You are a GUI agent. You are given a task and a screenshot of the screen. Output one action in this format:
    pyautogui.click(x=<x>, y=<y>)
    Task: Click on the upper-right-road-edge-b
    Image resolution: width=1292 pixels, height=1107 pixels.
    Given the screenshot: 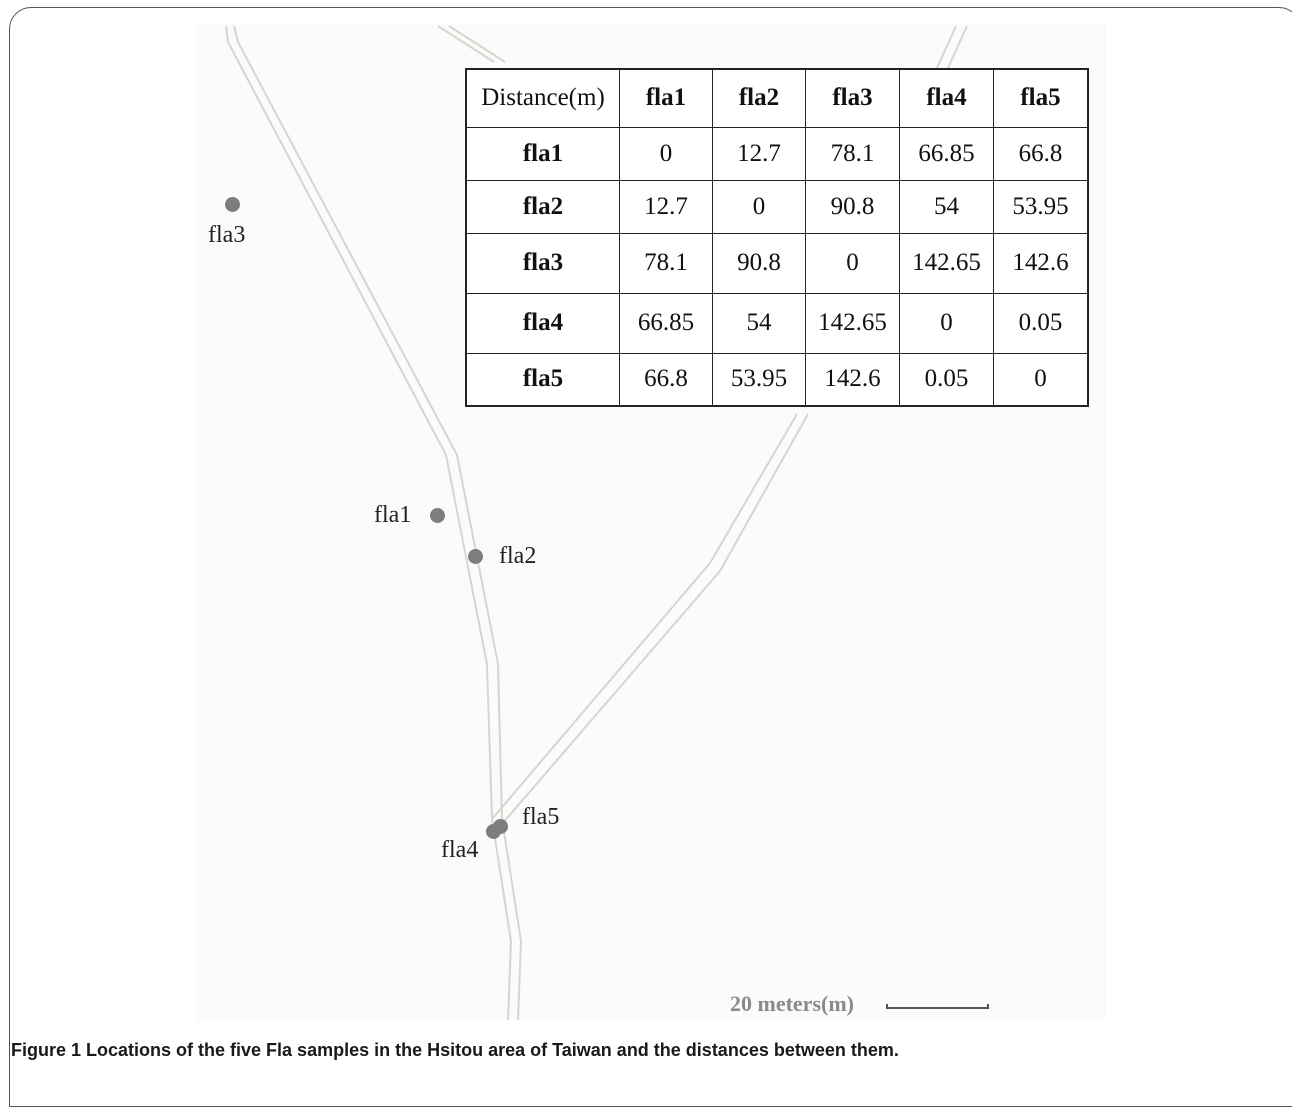 What is the action you would take?
    pyautogui.click(x=957, y=47)
    